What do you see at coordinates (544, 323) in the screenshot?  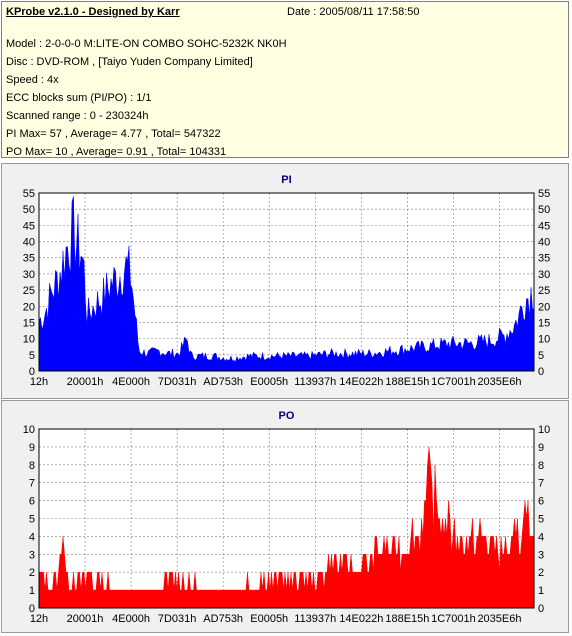 I see `y-tick-label-right: 15` at bounding box center [544, 323].